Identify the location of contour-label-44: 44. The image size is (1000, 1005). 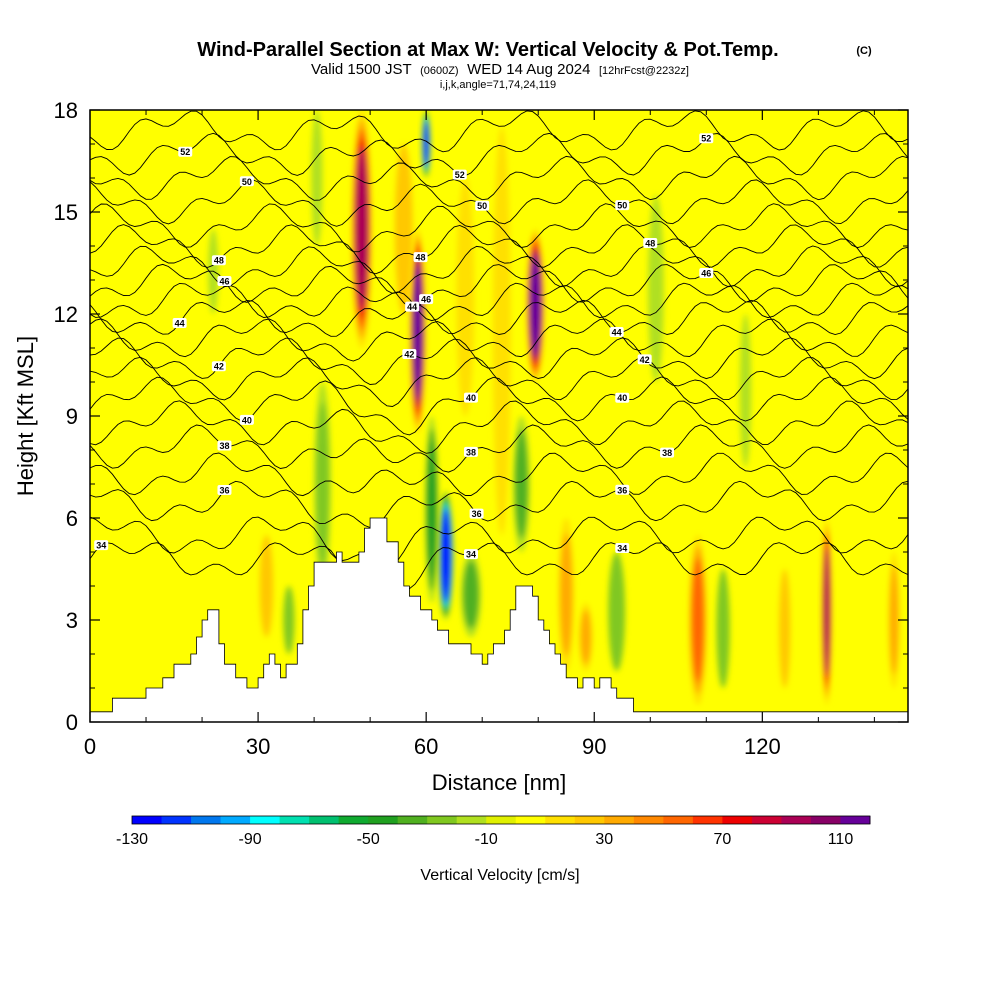
(412, 307).